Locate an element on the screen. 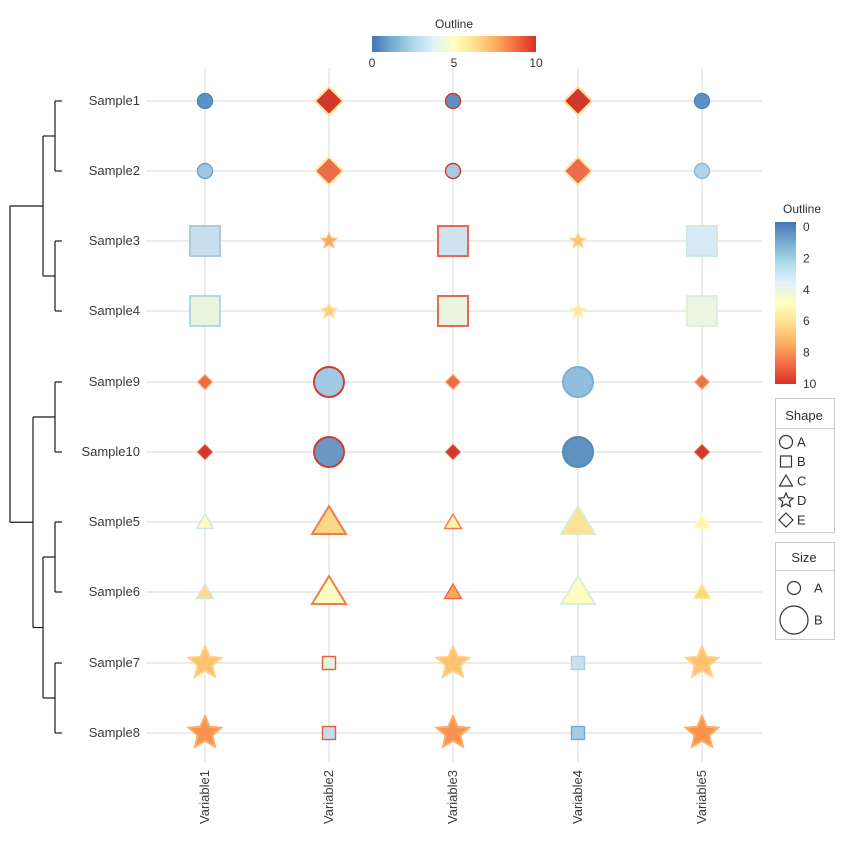  row-label-Sample4: Sample4 is located at coordinates (114, 310).